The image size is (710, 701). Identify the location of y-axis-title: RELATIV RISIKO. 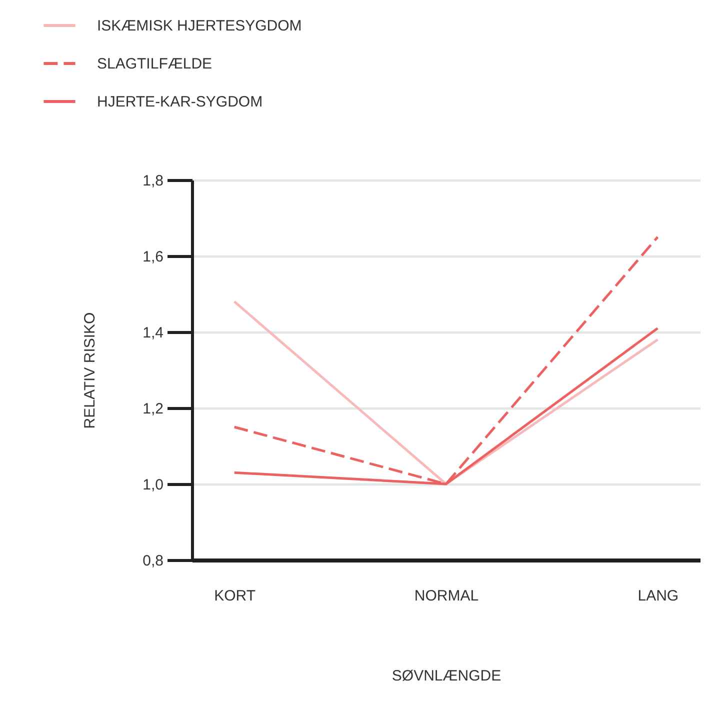
(90, 370).